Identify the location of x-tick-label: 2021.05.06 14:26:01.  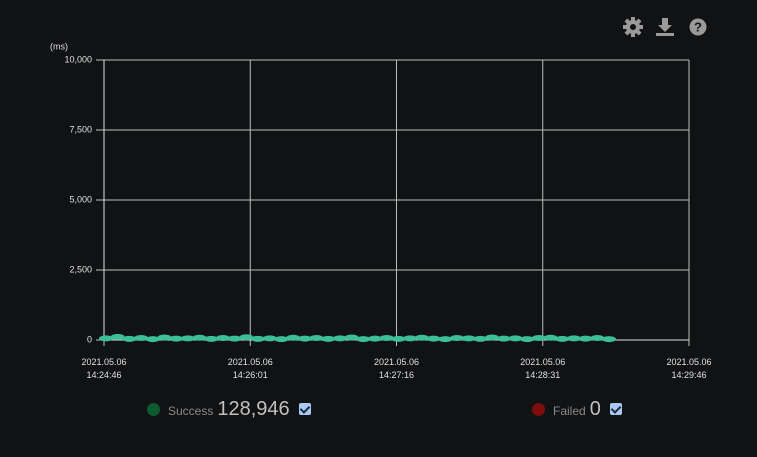
(250, 368).